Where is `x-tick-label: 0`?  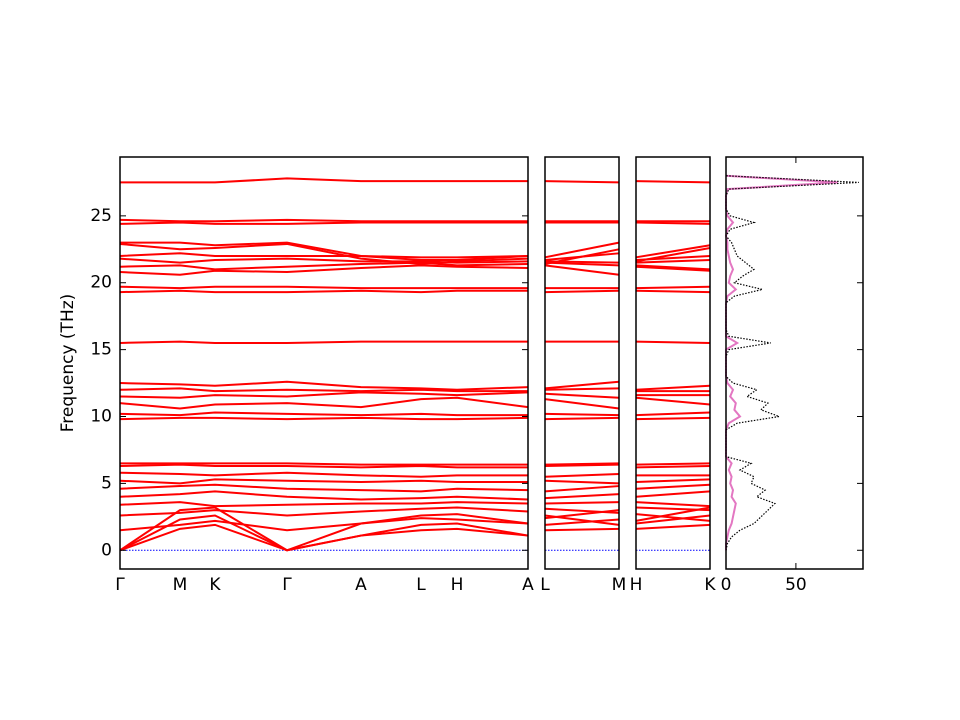 x-tick-label: 0 is located at coordinates (726, 585).